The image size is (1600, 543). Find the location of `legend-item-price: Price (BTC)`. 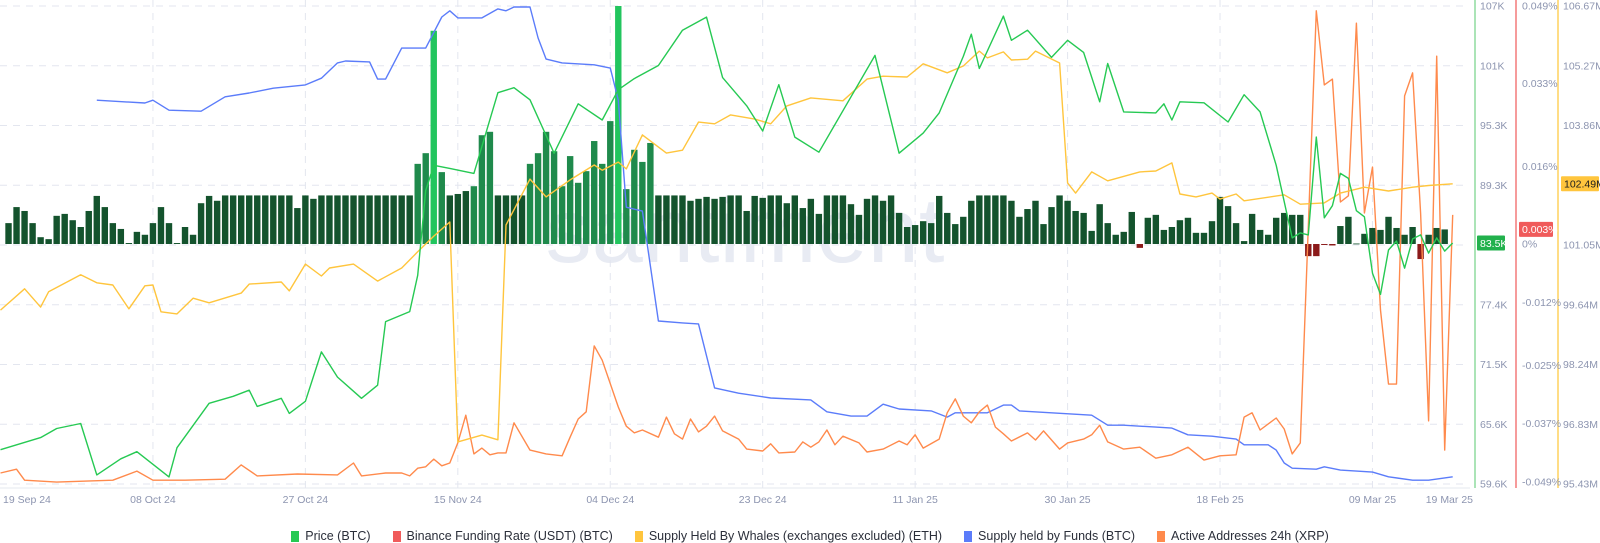

legend-item-price: Price (BTC) is located at coordinates (330, 536).